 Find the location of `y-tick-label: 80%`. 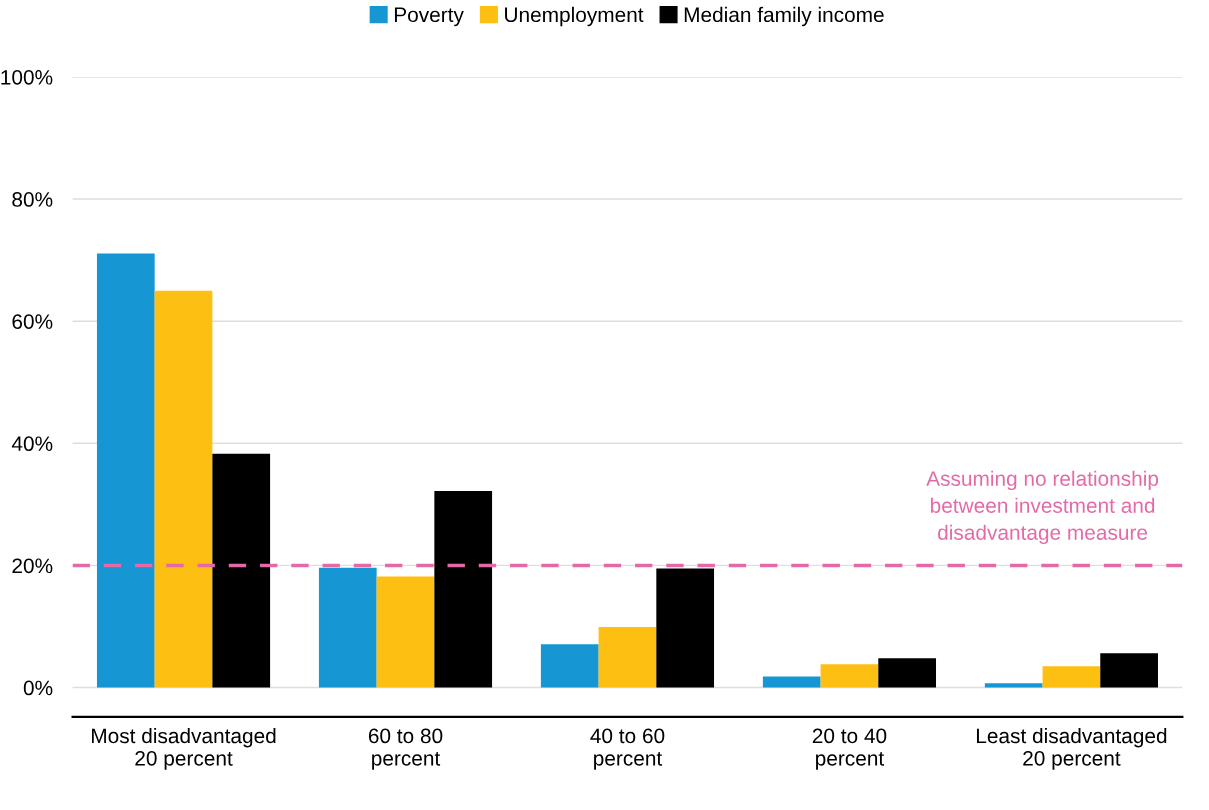

y-tick-label: 80% is located at coordinates (32, 199).